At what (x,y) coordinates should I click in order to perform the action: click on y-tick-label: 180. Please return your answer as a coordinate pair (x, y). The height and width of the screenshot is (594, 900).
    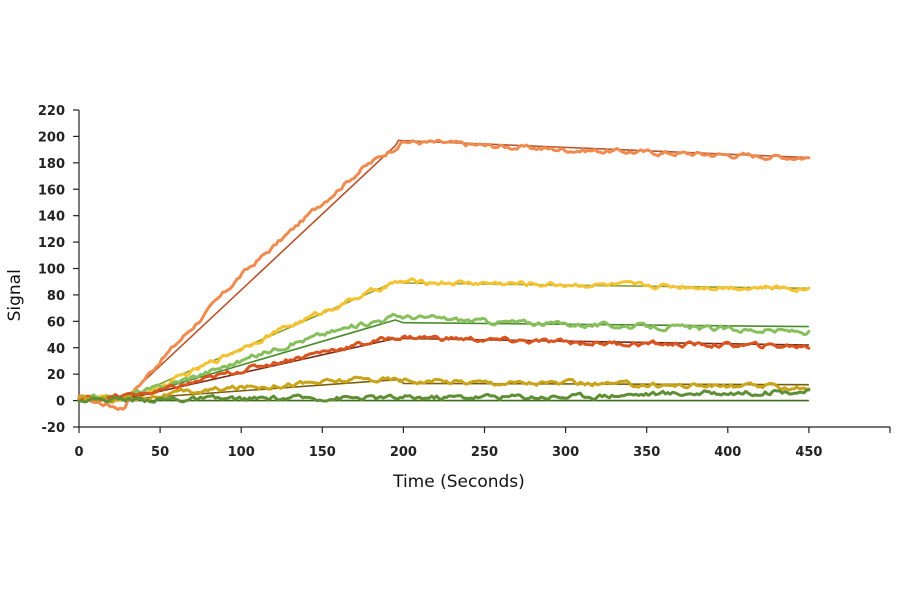
    Looking at the image, I should click on (51, 164).